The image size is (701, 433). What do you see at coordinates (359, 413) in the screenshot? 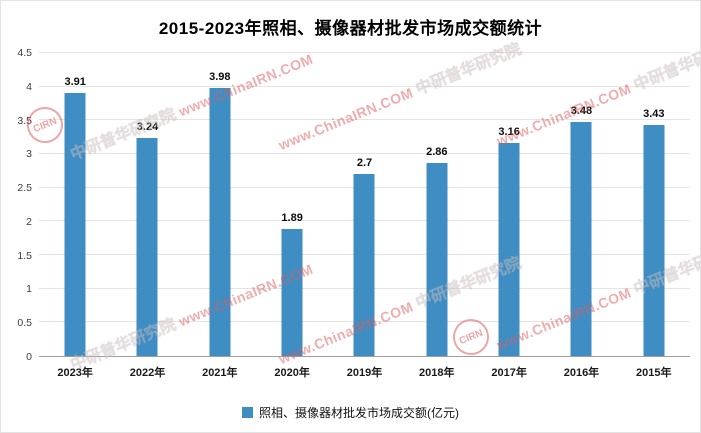
I see `legend-label: 照相、摄像器材批发市场成交额(亿元)` at bounding box center [359, 413].